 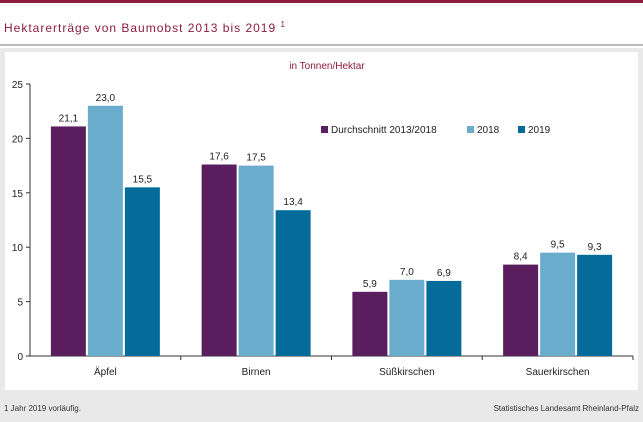 What do you see at coordinates (566, 408) in the screenshot?
I see `source-note: Statistisches Landesamt Rheinland-Pfalz` at bounding box center [566, 408].